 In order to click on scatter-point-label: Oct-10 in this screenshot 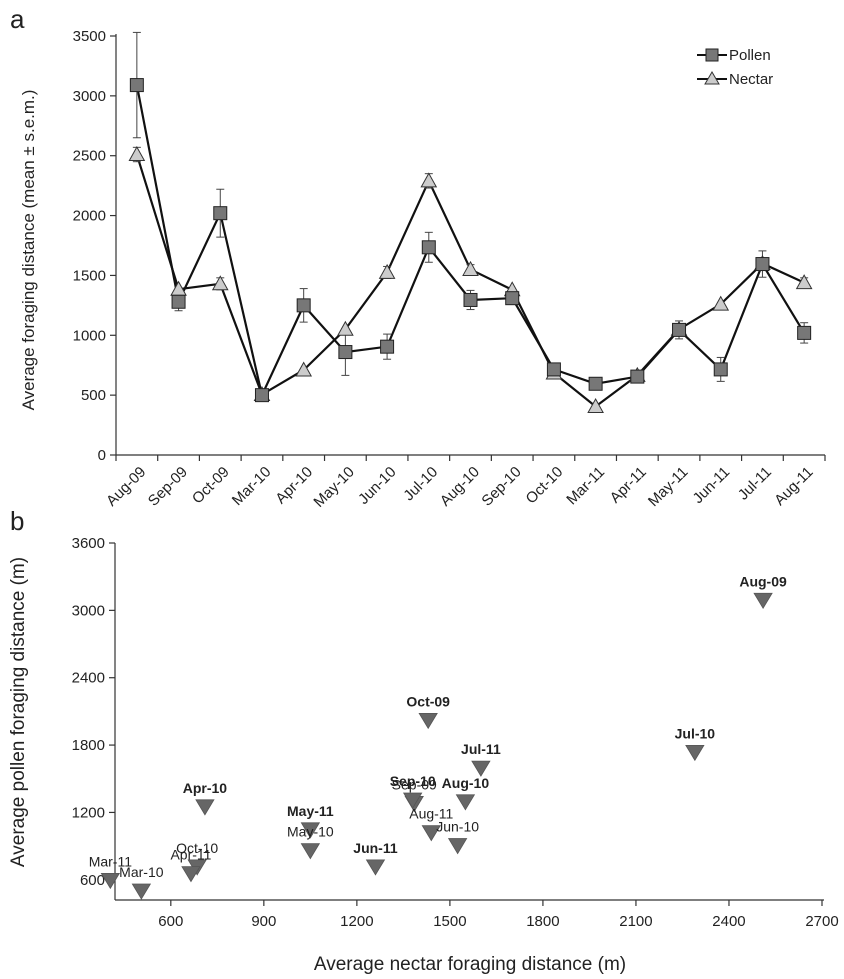, I will do `click(197, 848)`.